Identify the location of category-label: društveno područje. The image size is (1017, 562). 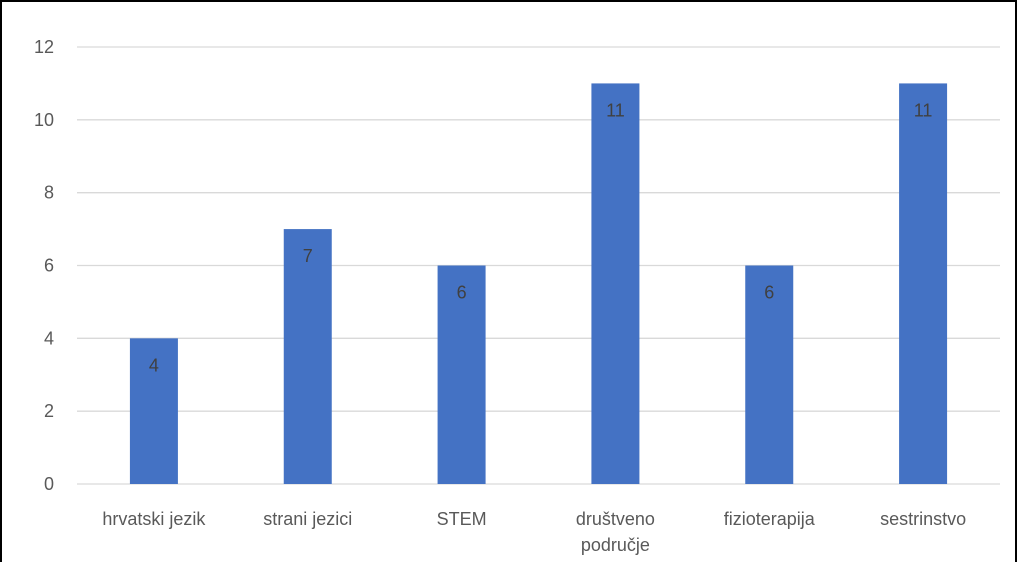
(615, 532).